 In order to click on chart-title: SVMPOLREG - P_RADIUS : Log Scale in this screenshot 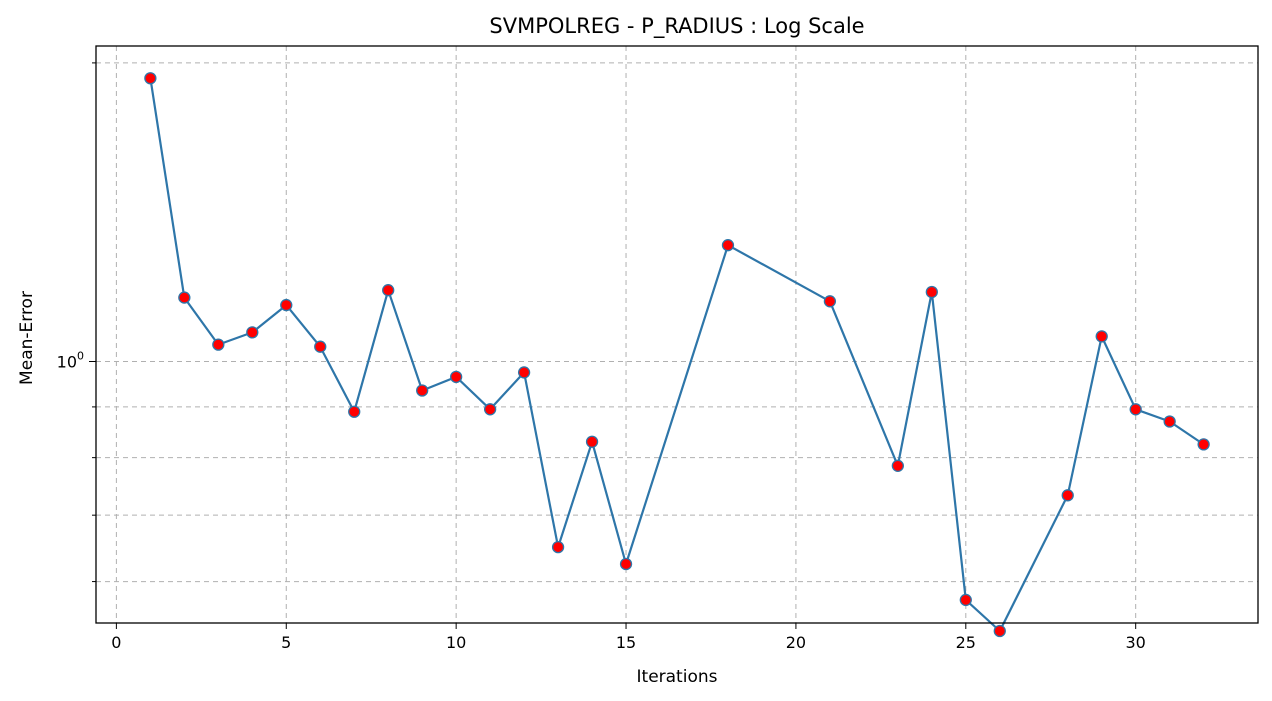, I will do `click(676, 26)`.